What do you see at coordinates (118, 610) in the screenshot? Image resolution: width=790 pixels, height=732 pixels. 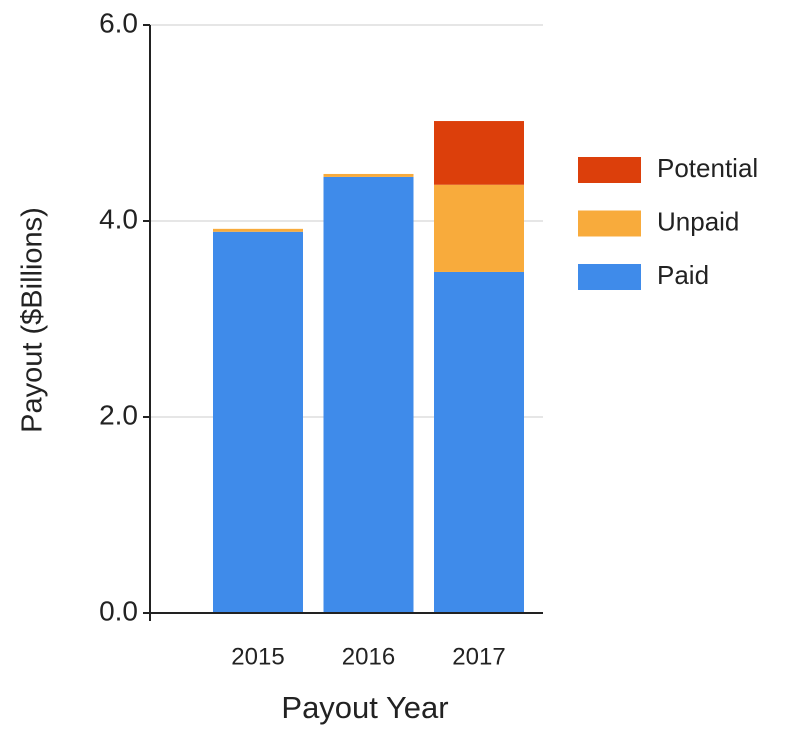 I see `y-tick-label: 0.0` at bounding box center [118, 610].